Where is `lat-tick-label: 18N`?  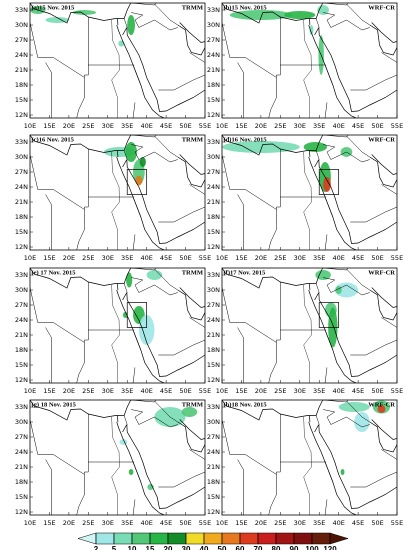 lat-tick-label: 18N is located at coordinates (213, 217).